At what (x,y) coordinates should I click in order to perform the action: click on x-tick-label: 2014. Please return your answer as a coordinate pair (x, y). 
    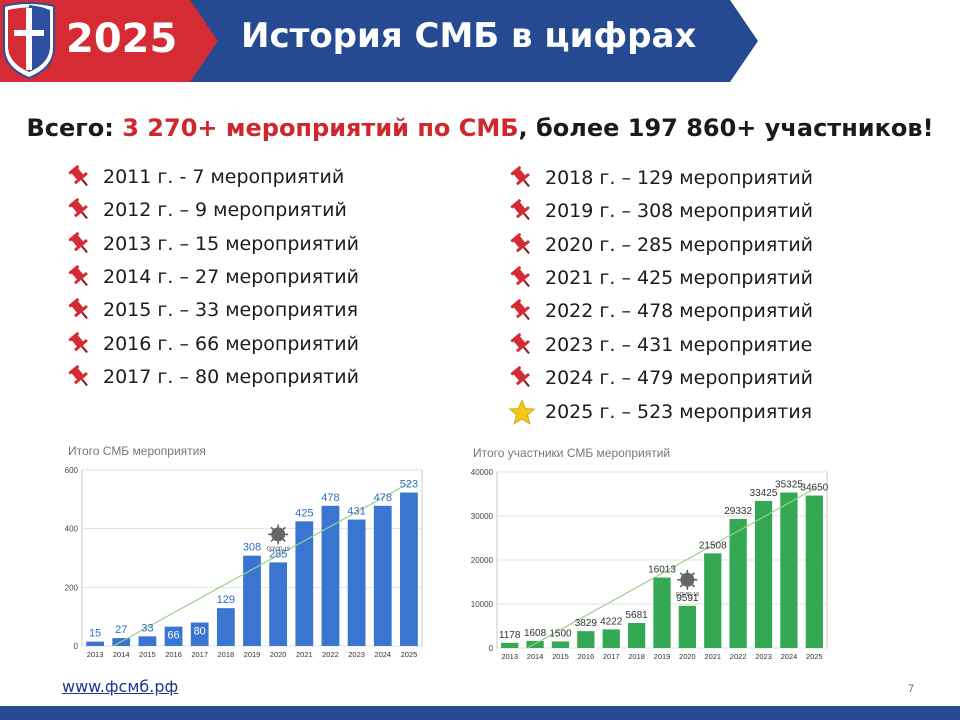
    Looking at the image, I should click on (121, 654).